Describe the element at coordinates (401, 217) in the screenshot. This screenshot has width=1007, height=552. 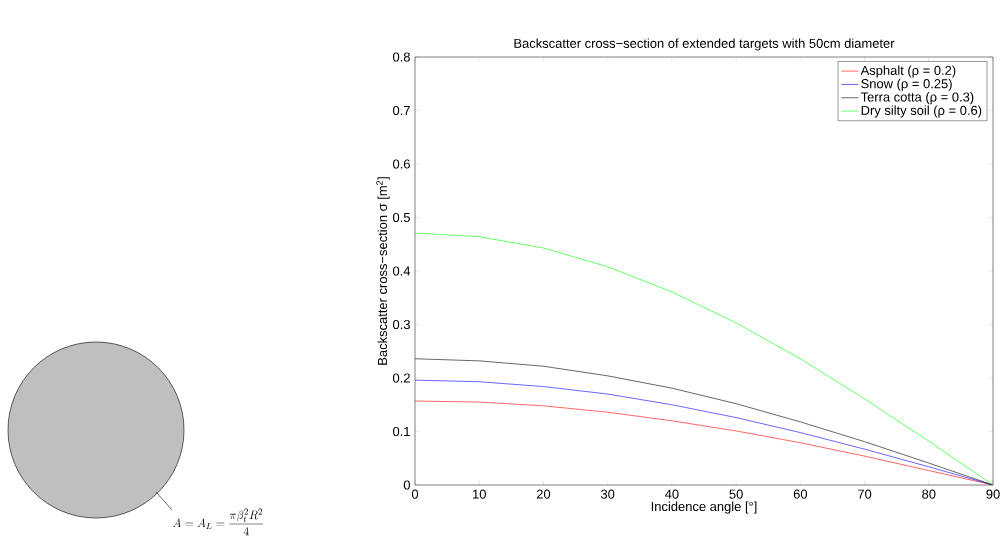
I see `y-tick-label: 0.5` at that location.